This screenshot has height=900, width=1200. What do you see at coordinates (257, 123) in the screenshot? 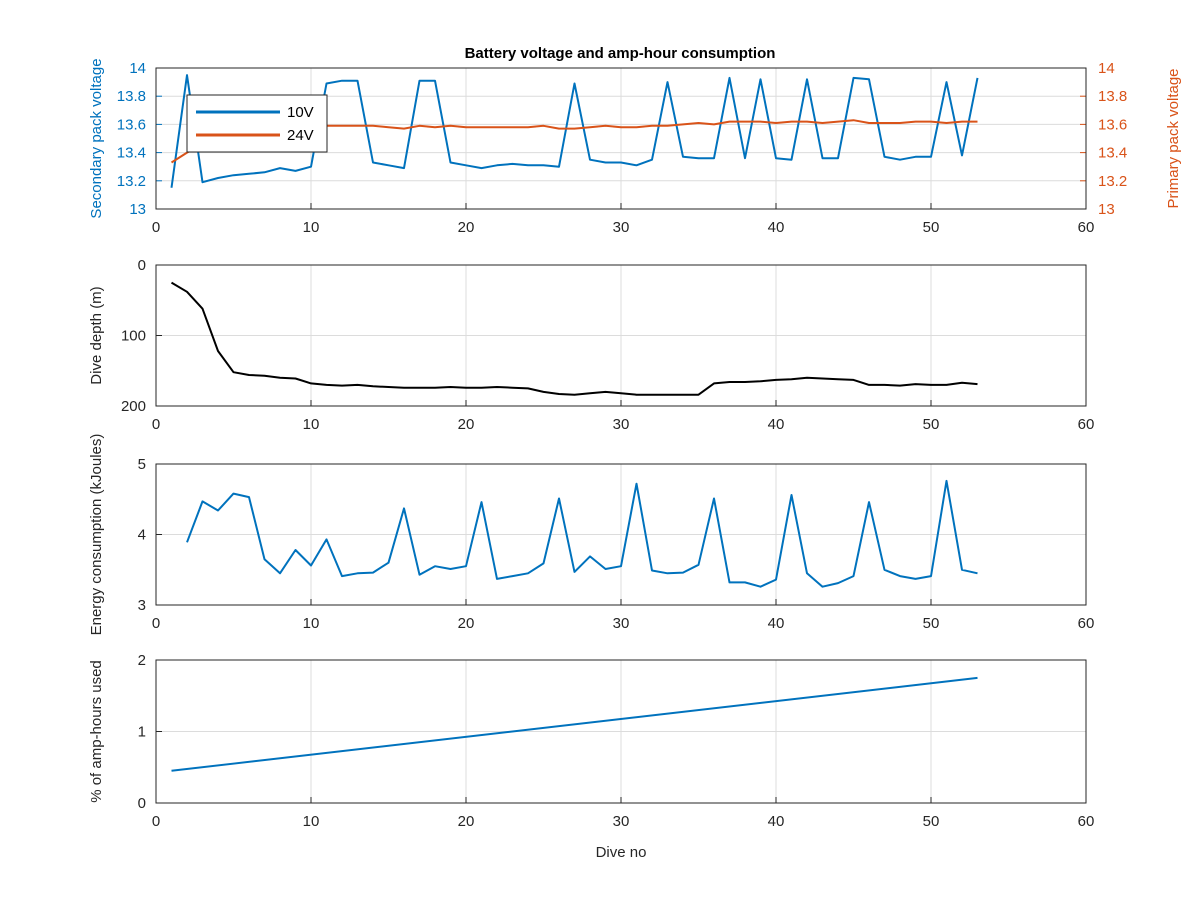
I see `legend-box` at bounding box center [257, 123].